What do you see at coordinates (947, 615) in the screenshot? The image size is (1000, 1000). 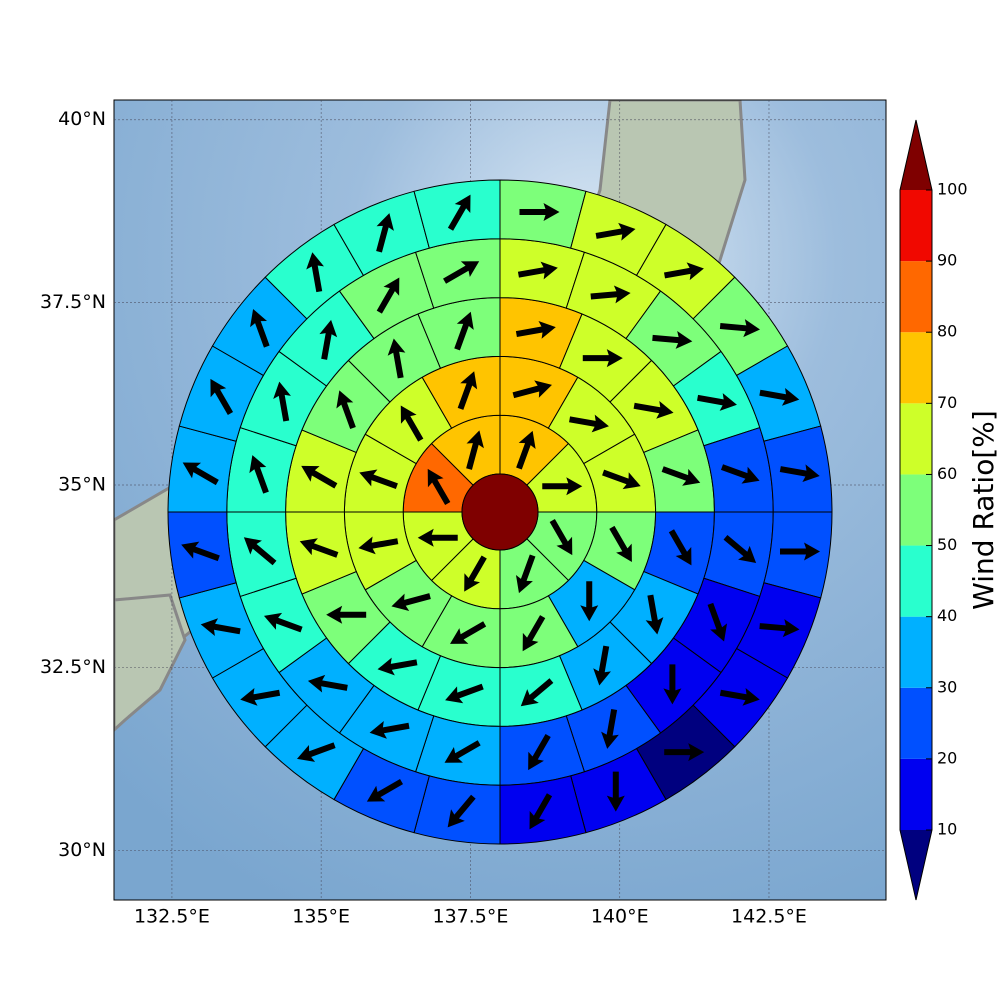 I see `colorbar-tick-label: 40` at bounding box center [947, 615].